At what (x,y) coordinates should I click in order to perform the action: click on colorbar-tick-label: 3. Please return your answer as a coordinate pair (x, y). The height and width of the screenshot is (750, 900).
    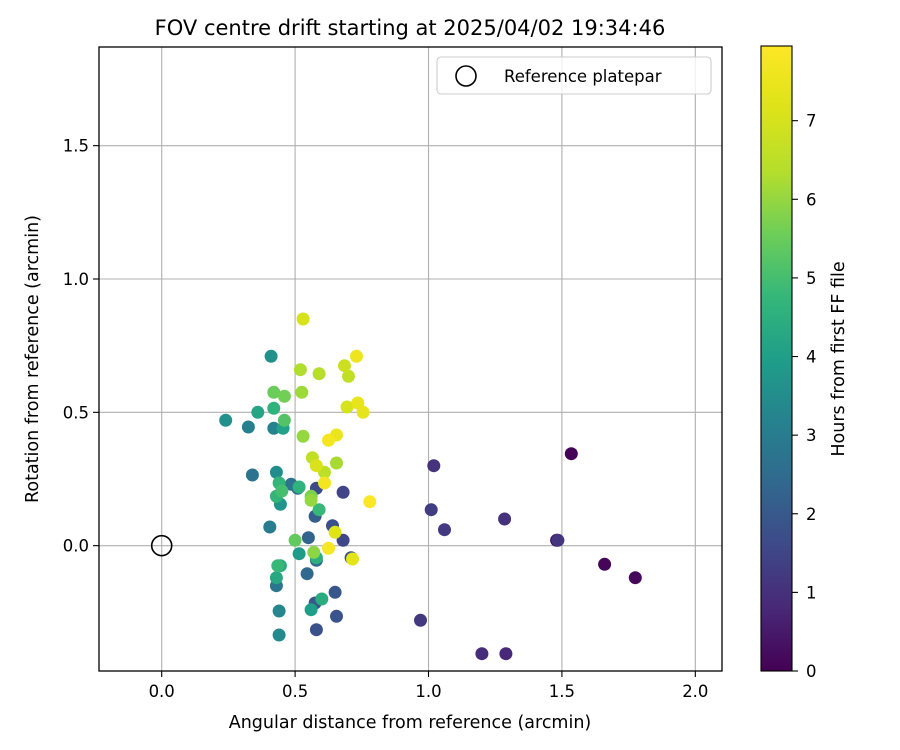
    Looking at the image, I should click on (811, 435).